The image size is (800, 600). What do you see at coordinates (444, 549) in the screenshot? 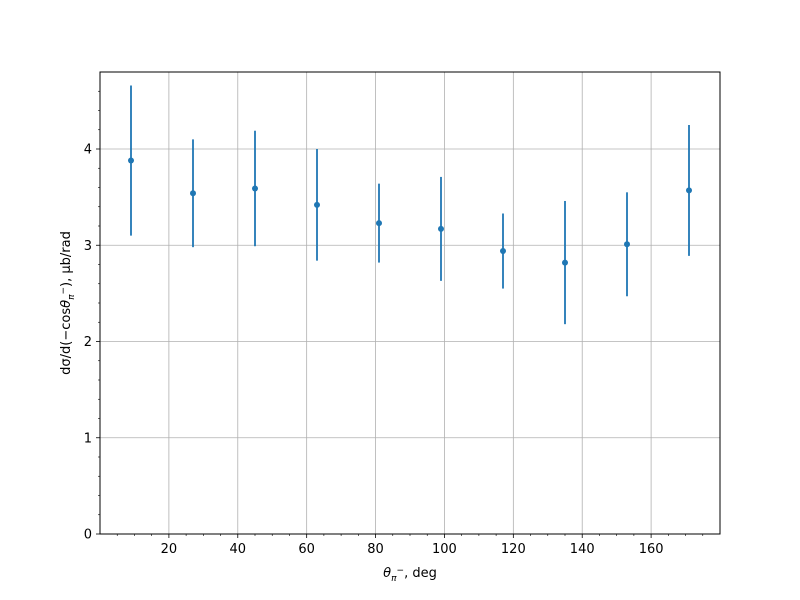
I see `x-tick-label: 100` at bounding box center [444, 549].